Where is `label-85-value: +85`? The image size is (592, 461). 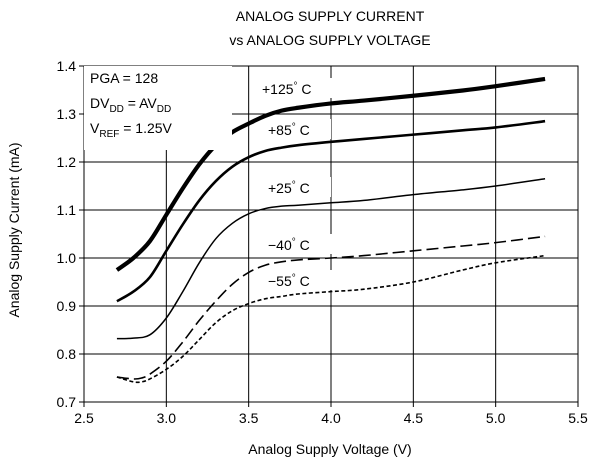 label-85-value: +85 is located at coordinates (280, 130).